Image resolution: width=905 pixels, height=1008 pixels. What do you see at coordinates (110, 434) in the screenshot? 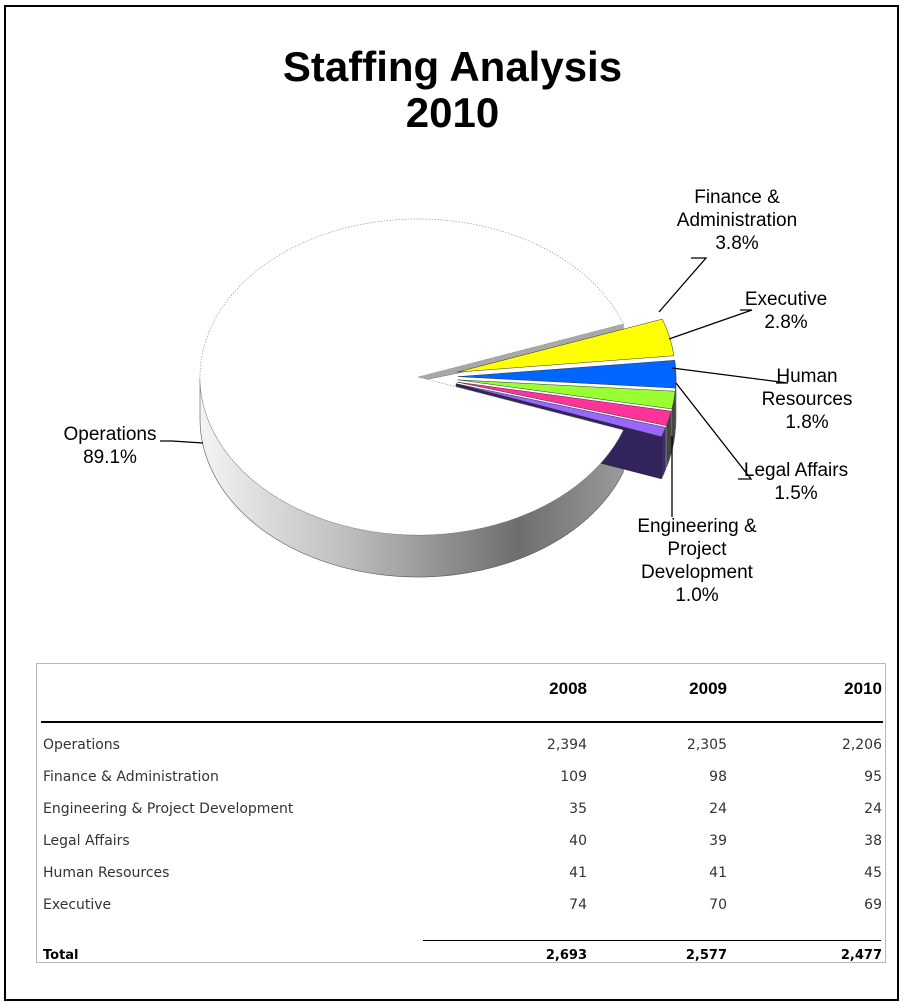
I see `pie-label-line: Operations` at bounding box center [110, 434].